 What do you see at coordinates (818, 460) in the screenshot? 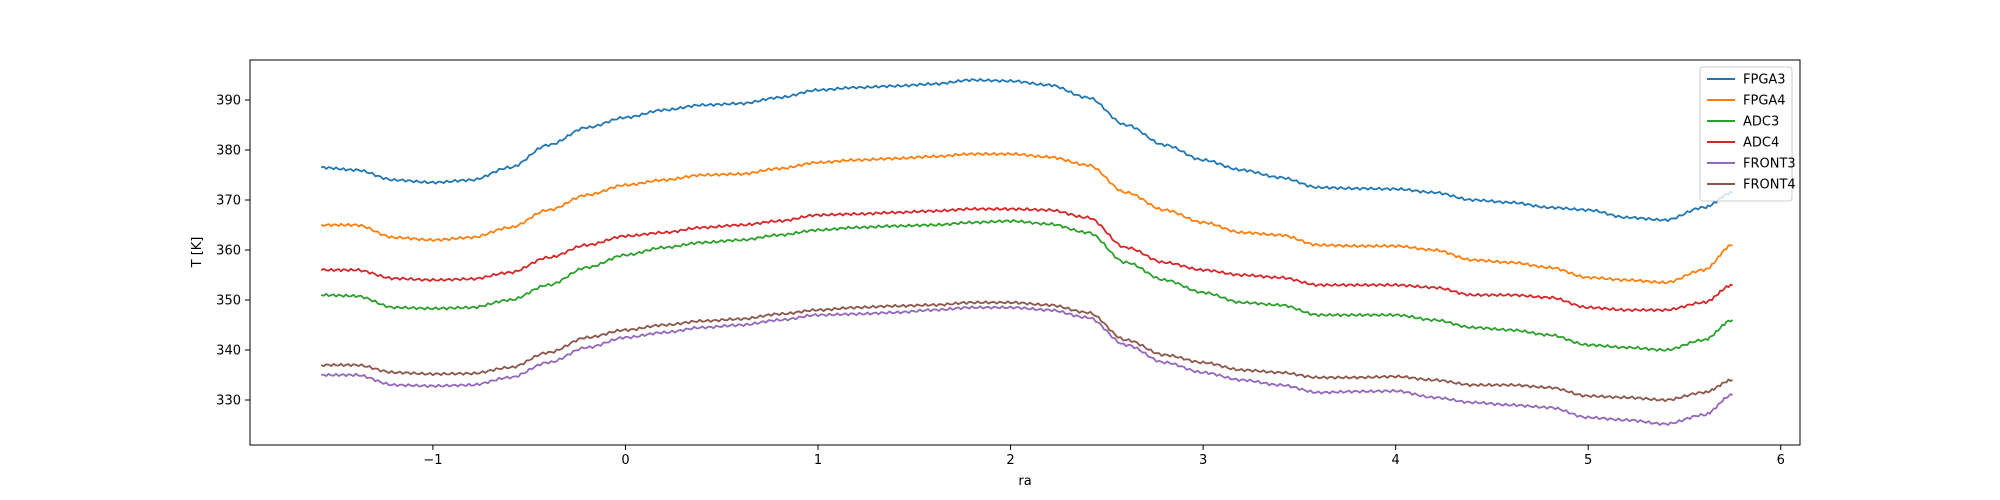
I see `x-tick-label: 1` at bounding box center [818, 460].